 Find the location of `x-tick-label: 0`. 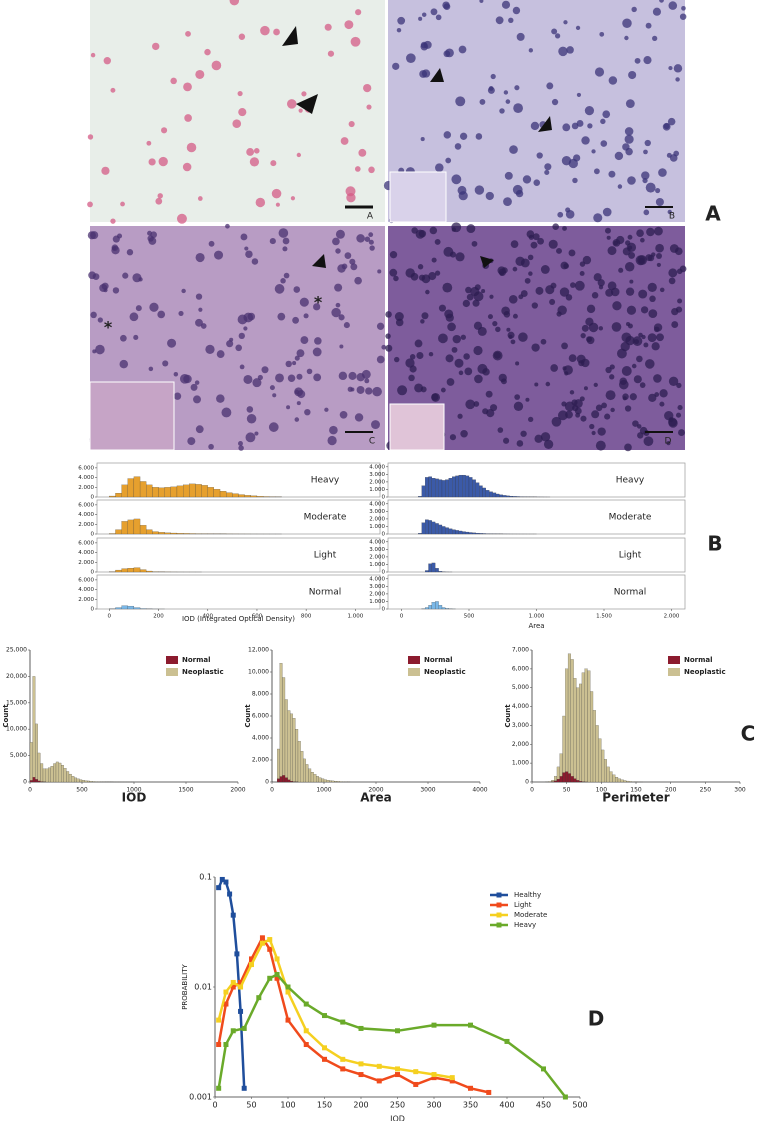

x-tick-label: 0 is located at coordinates (272, 790).